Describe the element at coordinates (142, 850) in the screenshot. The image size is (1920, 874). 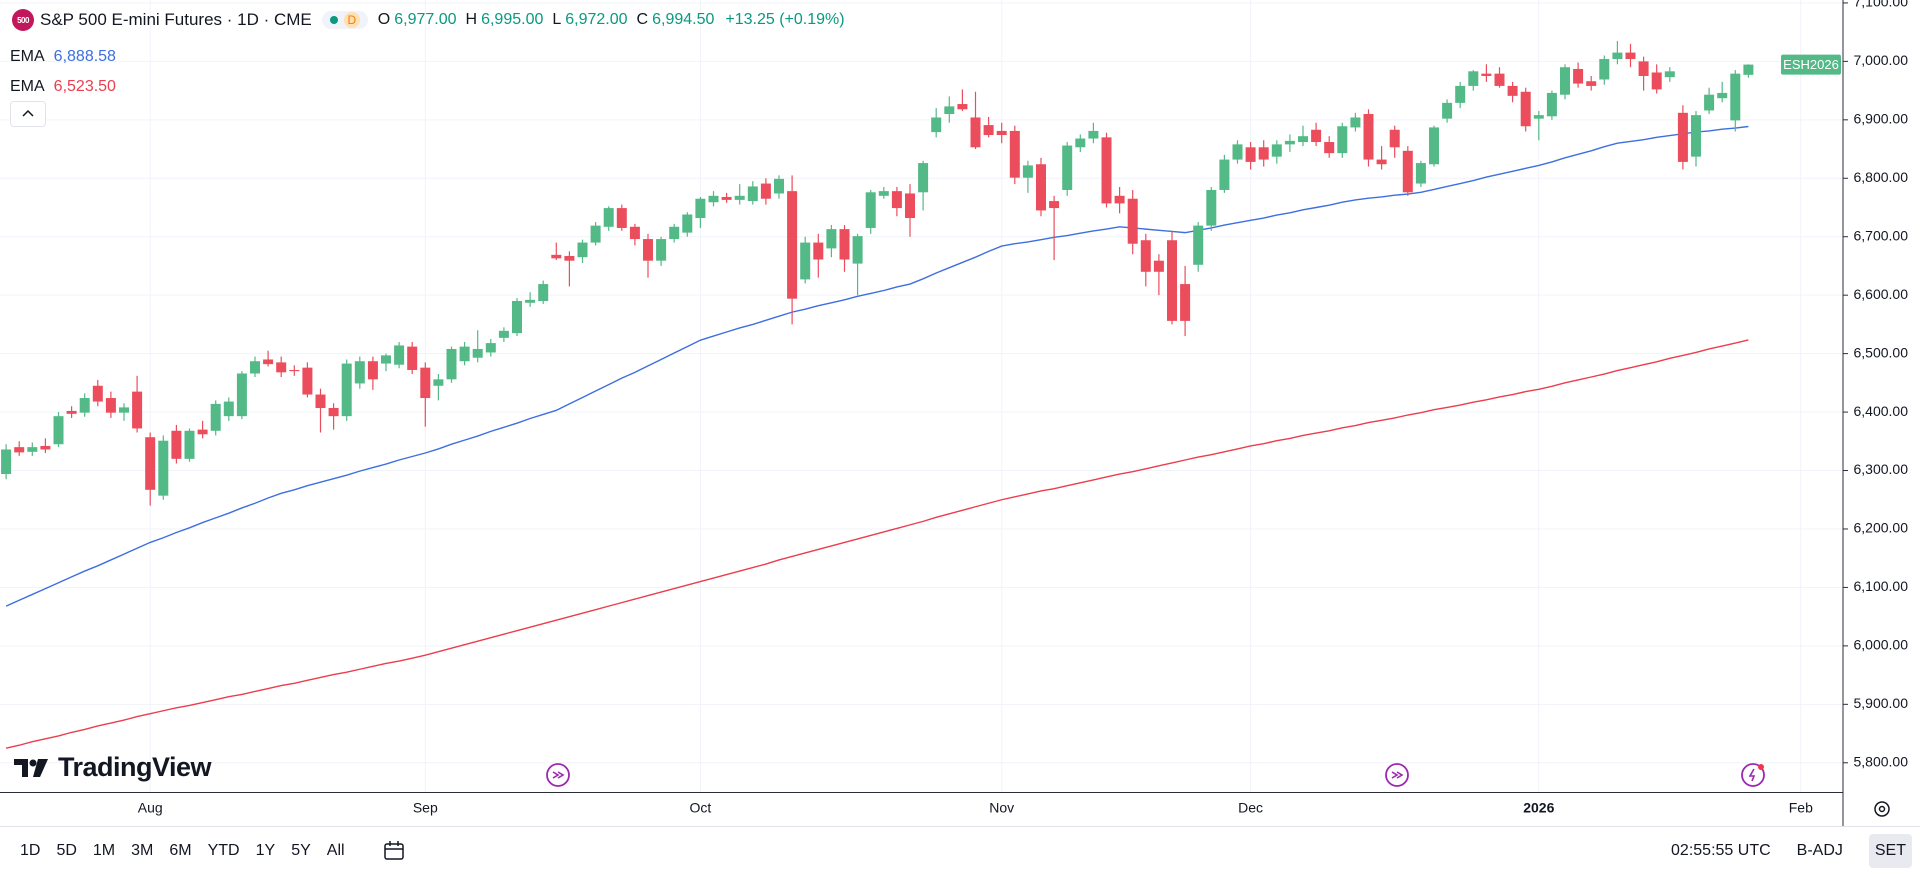
I see `range-button: 3M` at that location.